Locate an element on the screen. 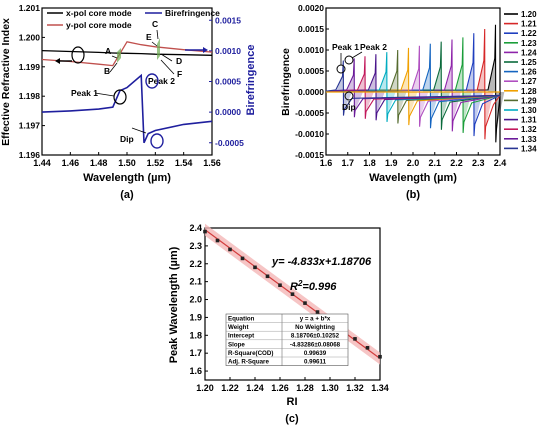 The width and height of the screenshot is (550, 429). series-line-1.25 is located at coordinates (413, 85).